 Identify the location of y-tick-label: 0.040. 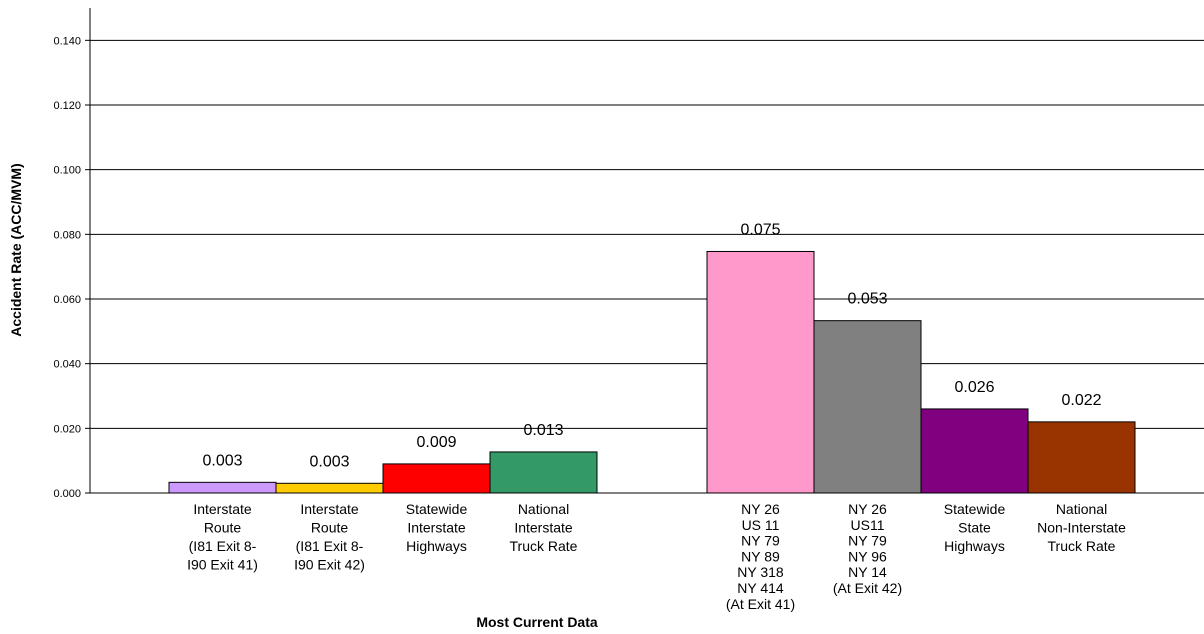
(67, 365).